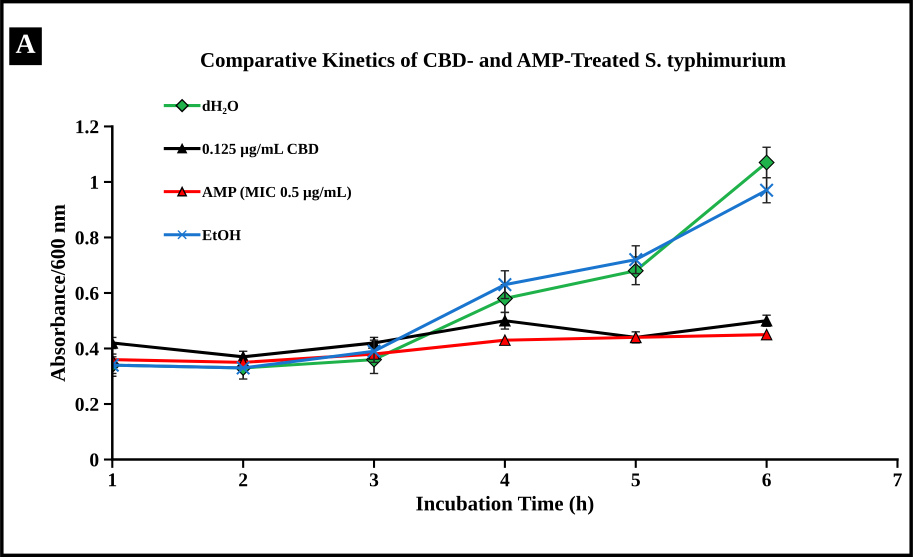  I want to click on x-tick-label: 4, so click(505, 479).